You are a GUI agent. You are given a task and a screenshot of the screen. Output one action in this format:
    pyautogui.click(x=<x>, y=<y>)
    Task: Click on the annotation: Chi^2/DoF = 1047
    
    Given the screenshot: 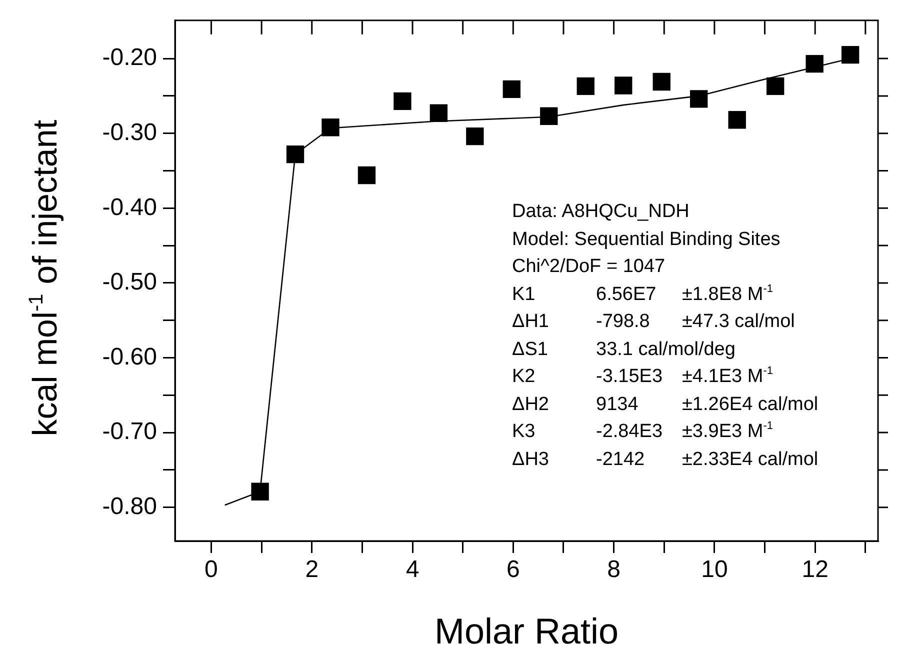 What is the action you would take?
    pyautogui.click(x=589, y=267)
    